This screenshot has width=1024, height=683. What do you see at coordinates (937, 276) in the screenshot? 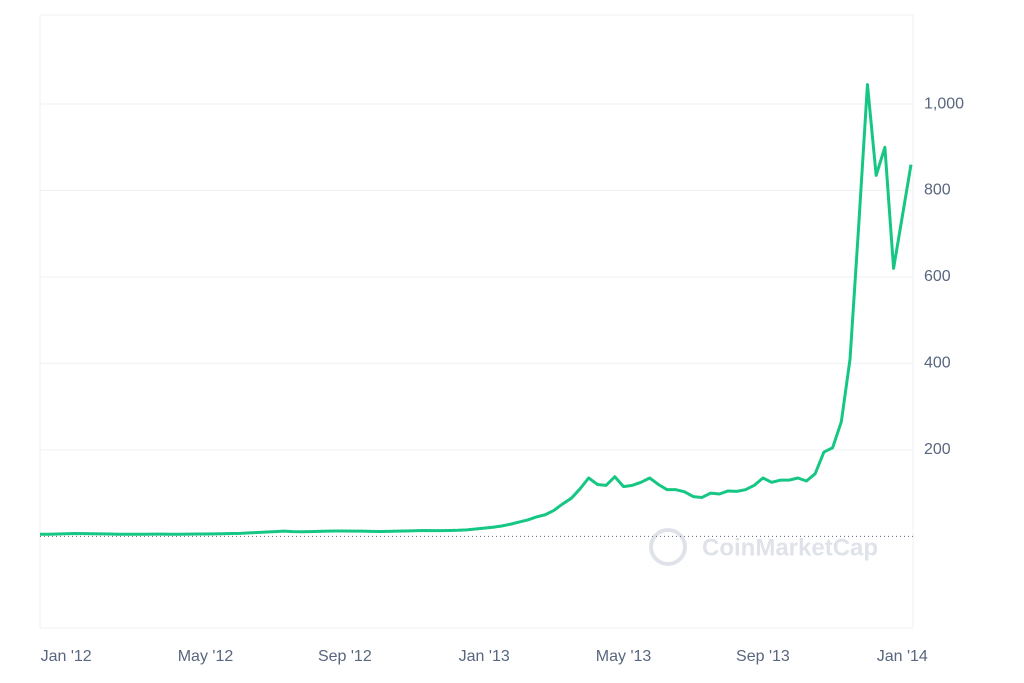
I see `y-tick-label: 600` at bounding box center [937, 276].